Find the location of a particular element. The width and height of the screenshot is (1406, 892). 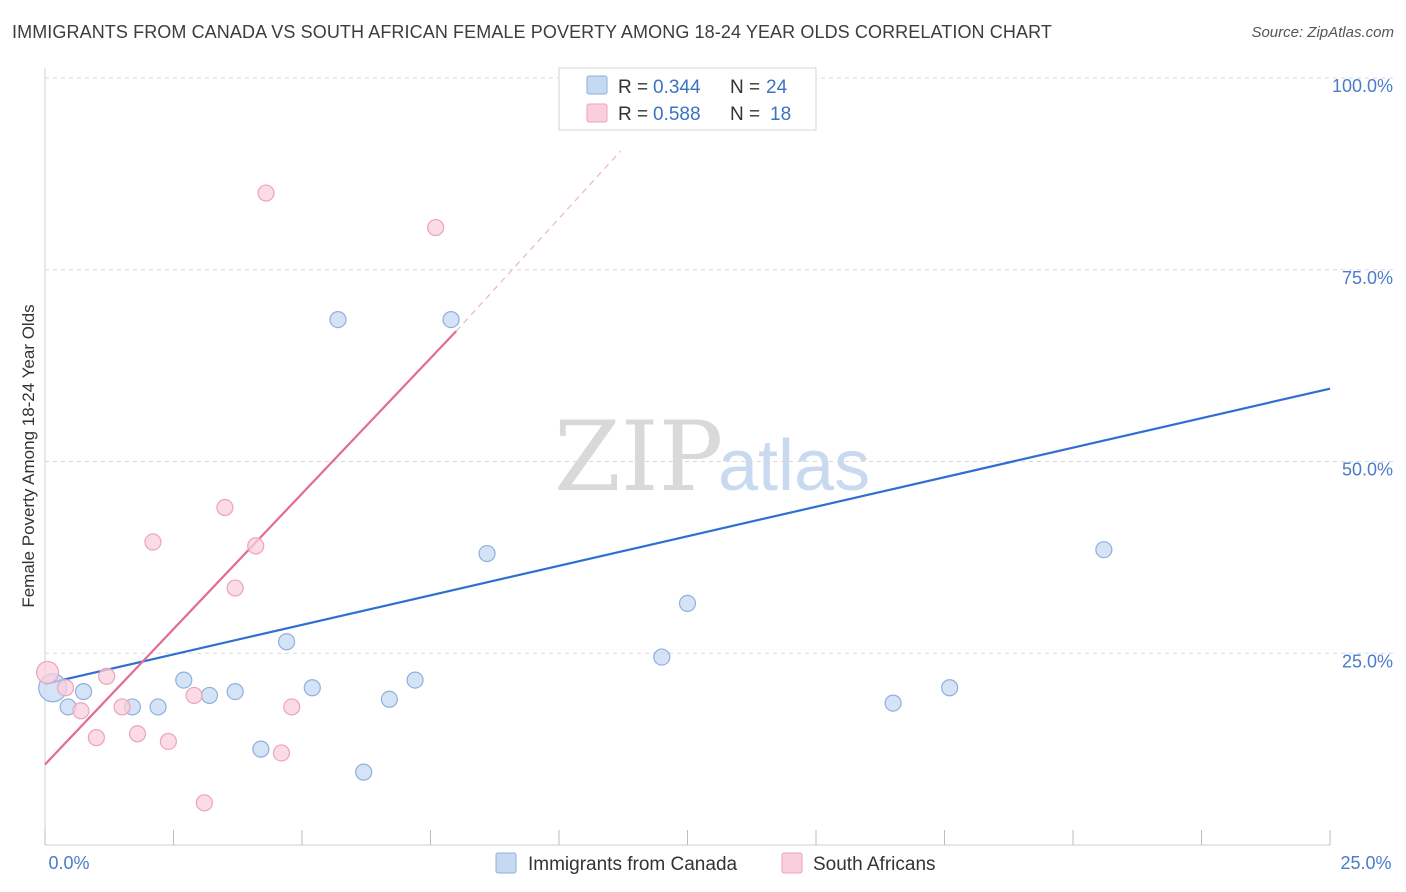

source-label: Source: ZipAtlas.com is located at coordinates (1322, 32).